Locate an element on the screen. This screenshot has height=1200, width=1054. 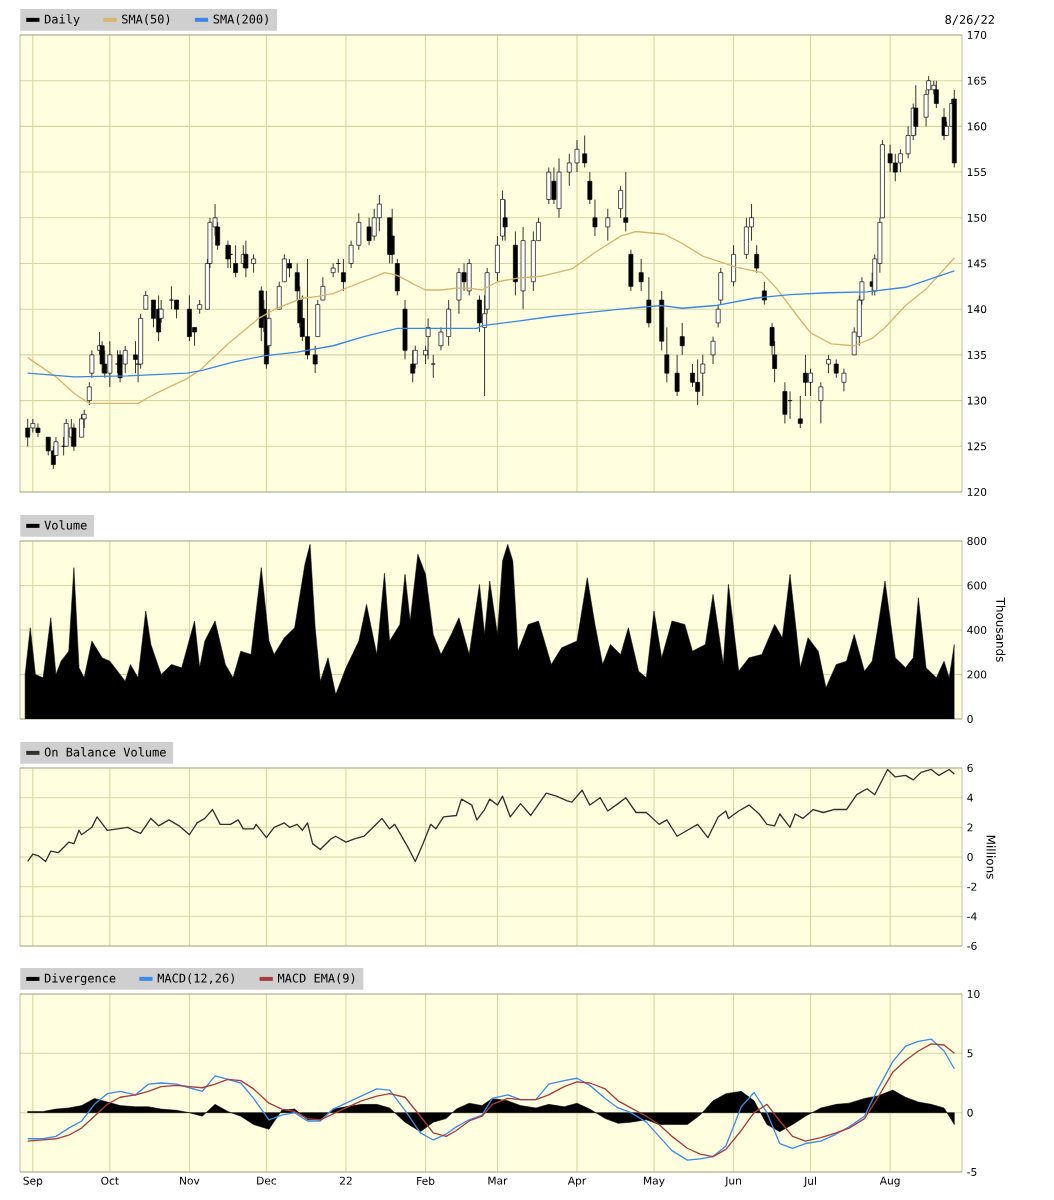
y-tick-label: 140 is located at coordinates (977, 309).